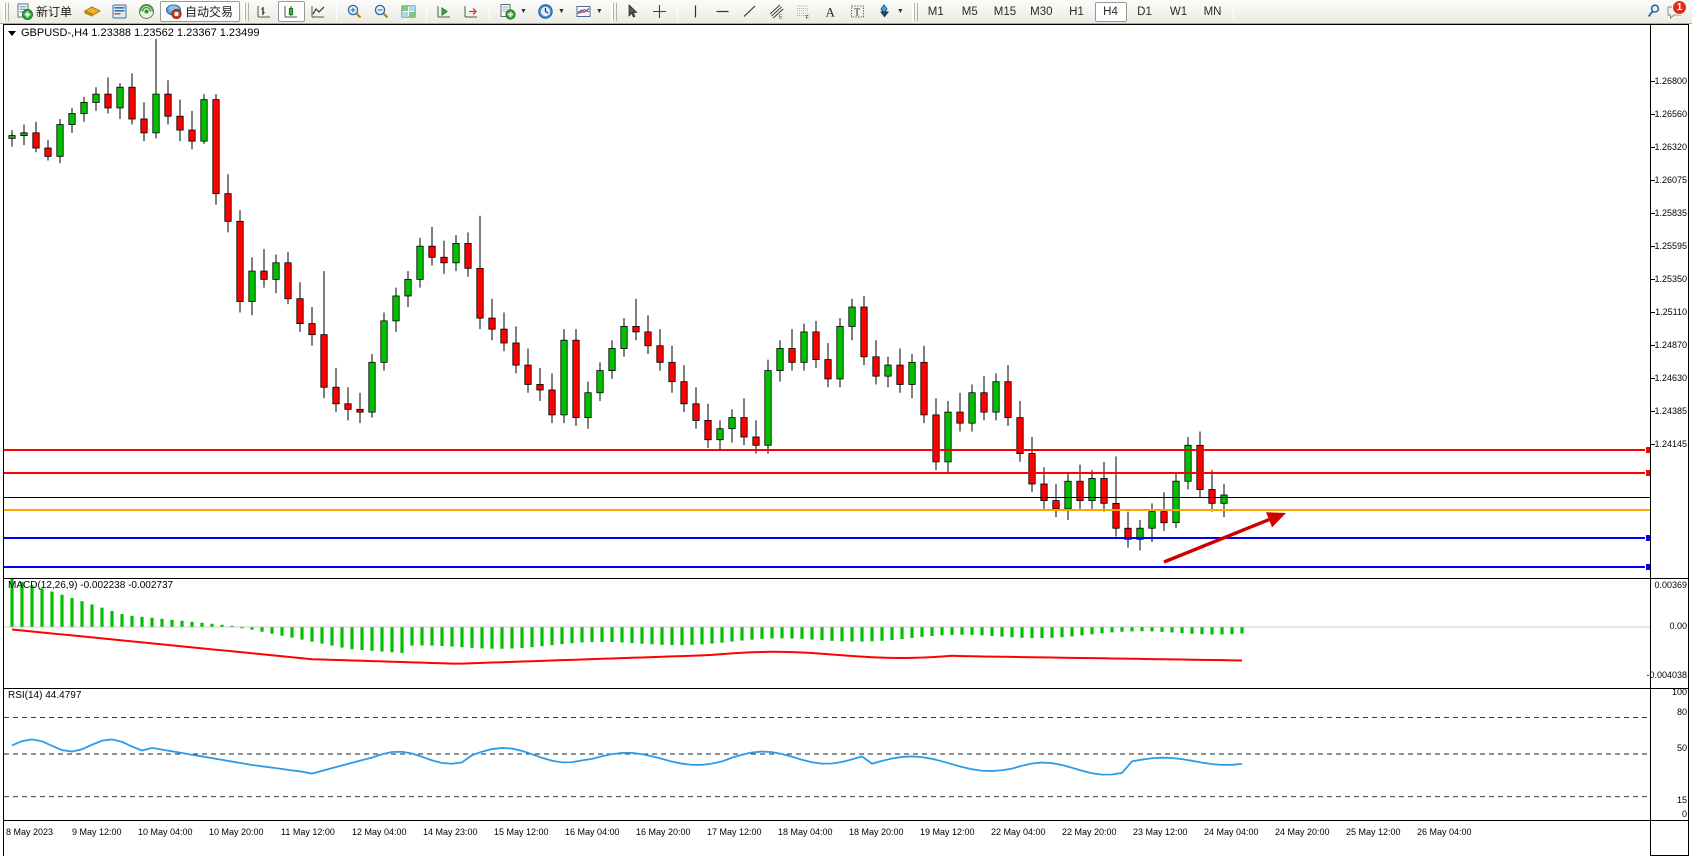 This screenshot has height=859, width=1692. I want to click on svg-text: A, so click(830, 12).